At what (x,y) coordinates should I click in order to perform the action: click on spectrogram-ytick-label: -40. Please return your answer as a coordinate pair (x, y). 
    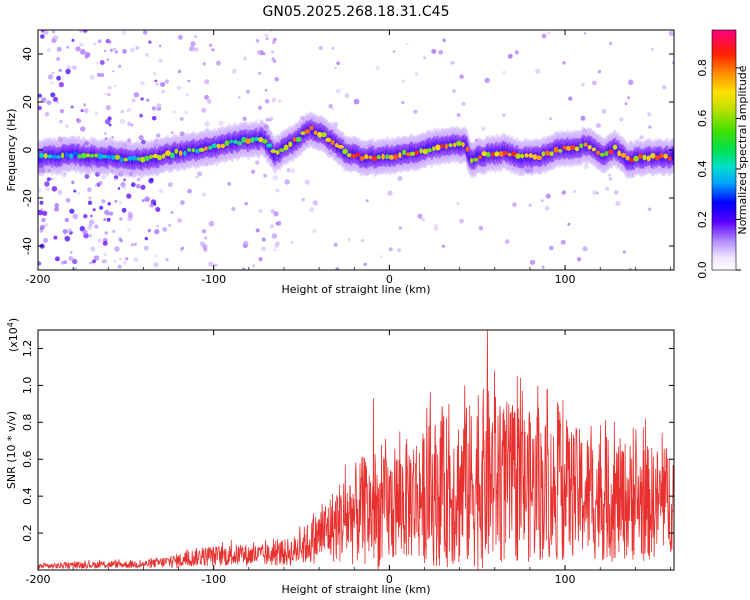
    Looking at the image, I should click on (27, 246).